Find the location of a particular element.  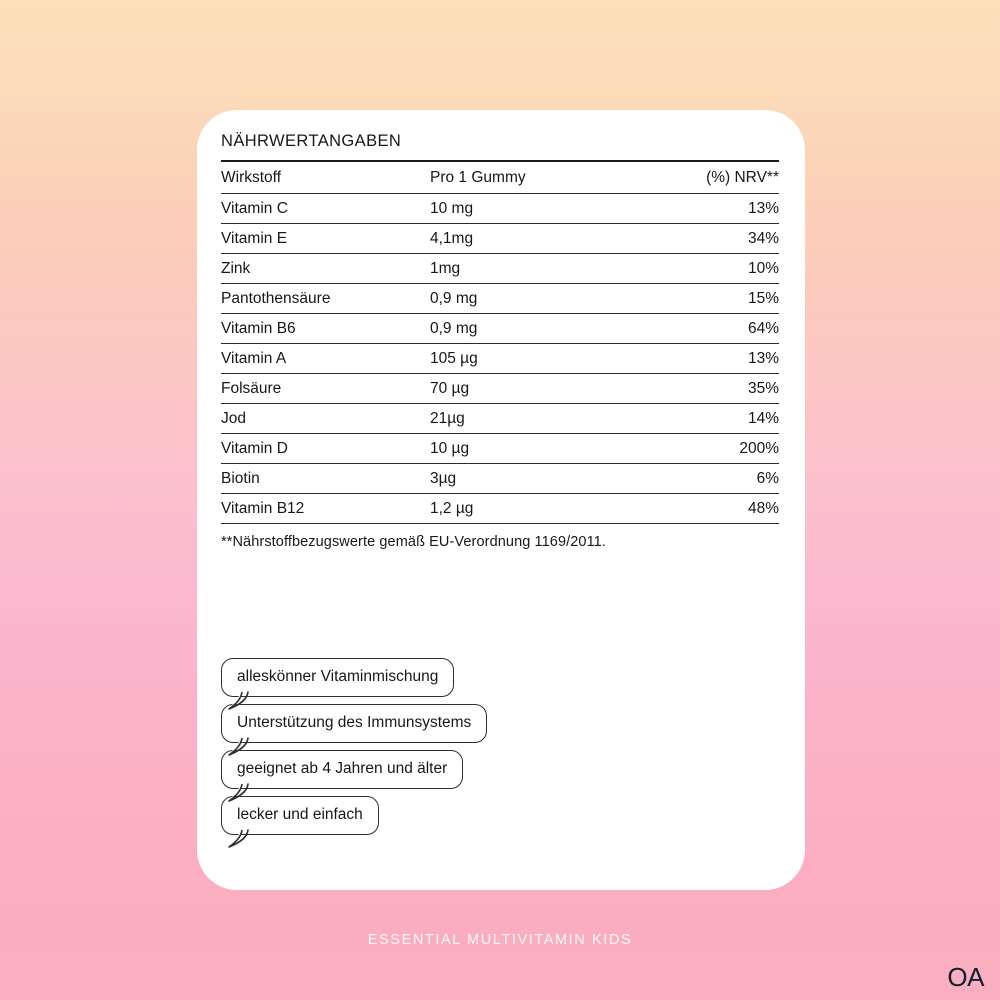

table-row: Vitamin B6 0,9 mg 64% is located at coordinates (500, 328).